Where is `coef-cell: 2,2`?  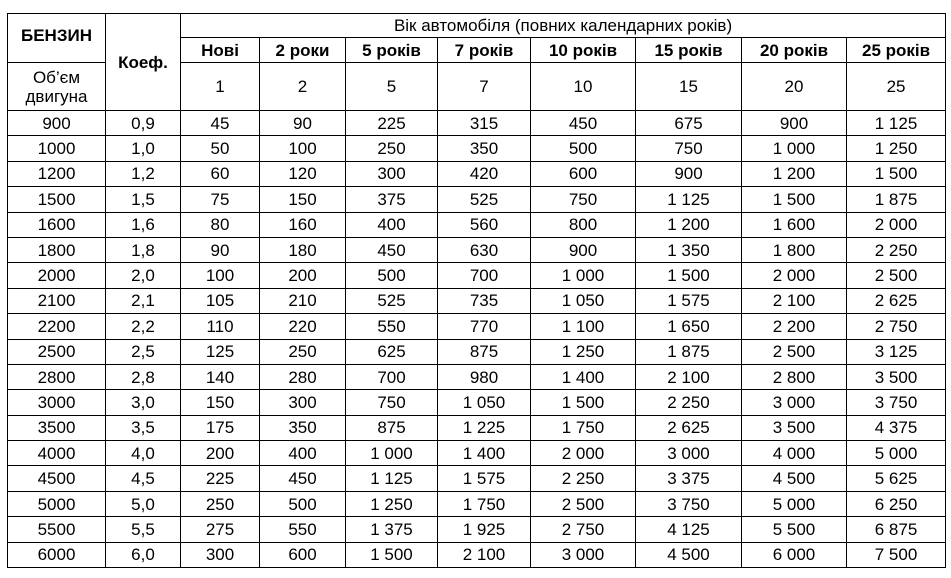 coef-cell: 2,2 is located at coordinates (143, 326).